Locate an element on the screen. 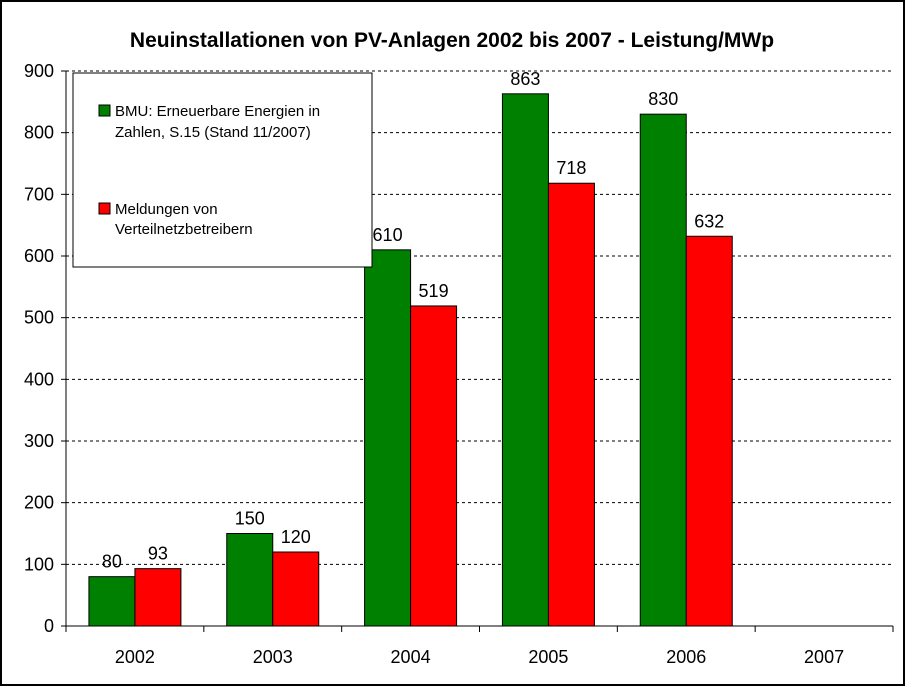 The image size is (905, 686). y-tick-label-200: 200 is located at coordinates (39, 503).